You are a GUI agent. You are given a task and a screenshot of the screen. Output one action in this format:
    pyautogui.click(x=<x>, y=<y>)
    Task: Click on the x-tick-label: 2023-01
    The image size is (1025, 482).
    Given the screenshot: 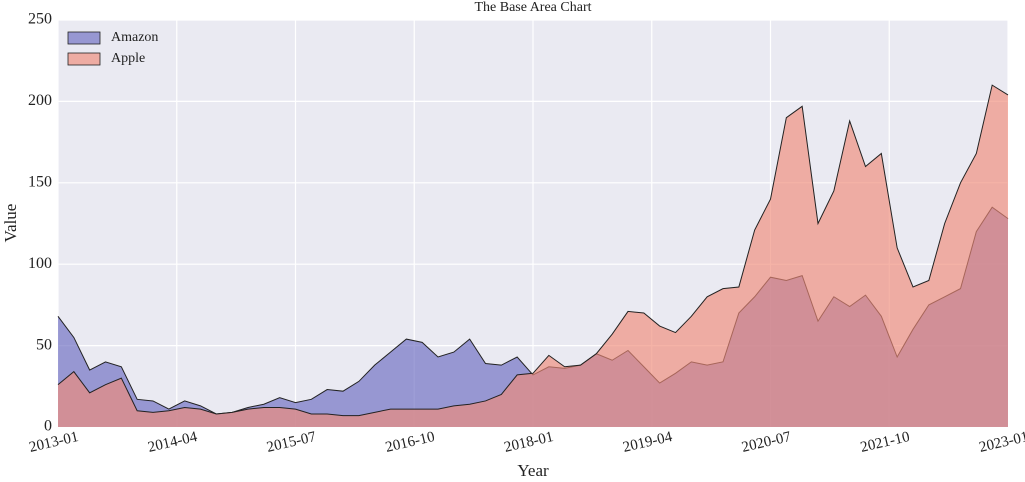 What is the action you would take?
    pyautogui.click(x=1001, y=442)
    